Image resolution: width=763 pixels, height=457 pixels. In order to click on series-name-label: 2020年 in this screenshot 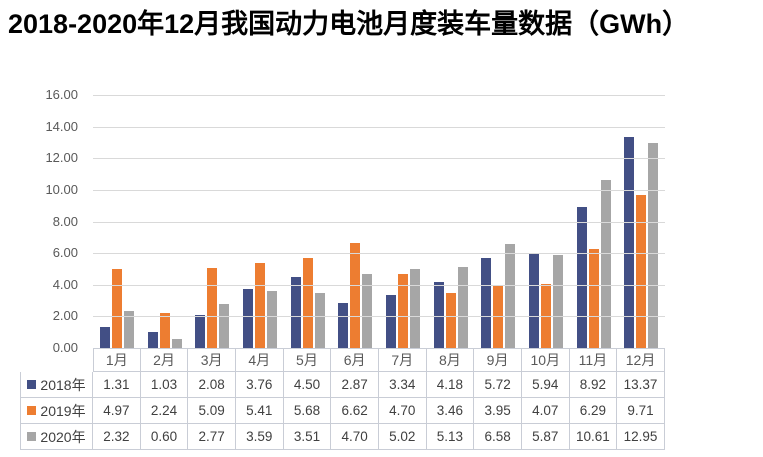, I will do `click(63, 436)`.